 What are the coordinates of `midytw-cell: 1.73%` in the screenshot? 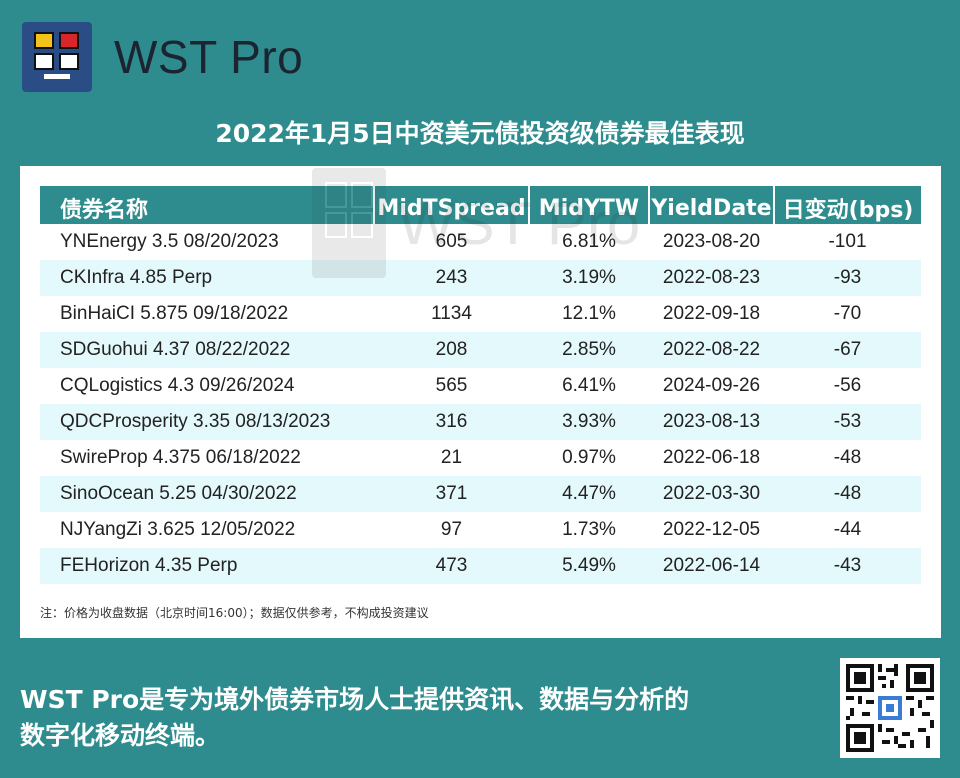 It's located at (589, 529).